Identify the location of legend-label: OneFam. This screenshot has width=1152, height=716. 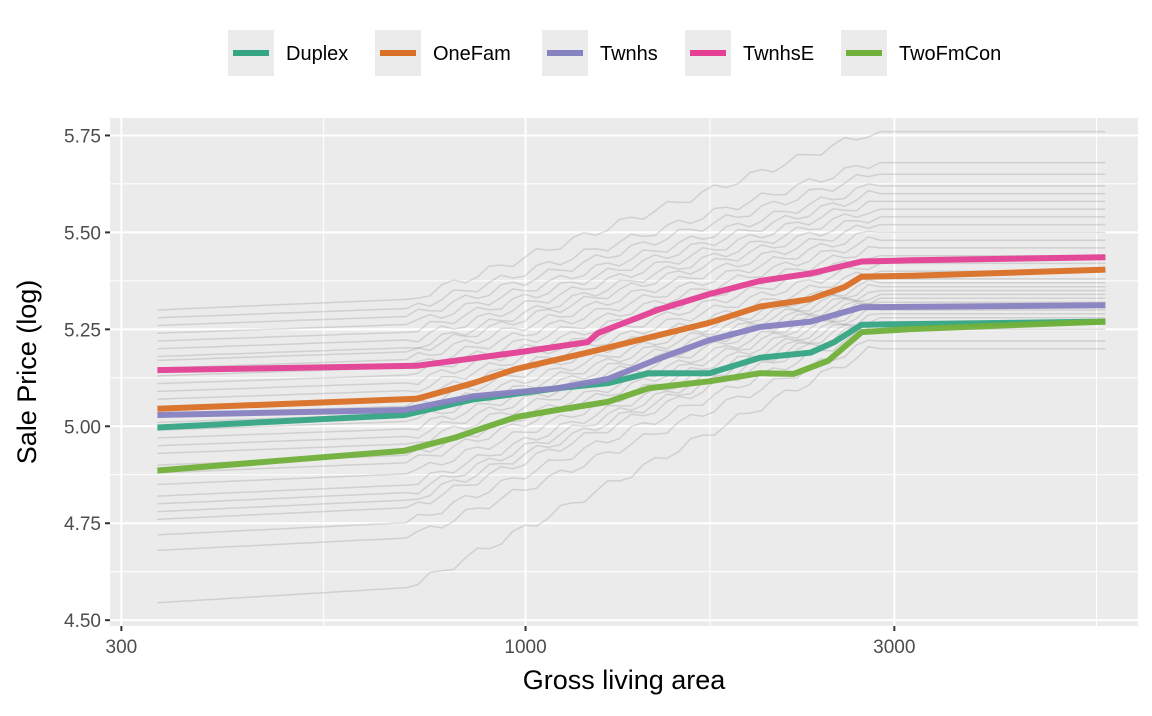
(472, 54).